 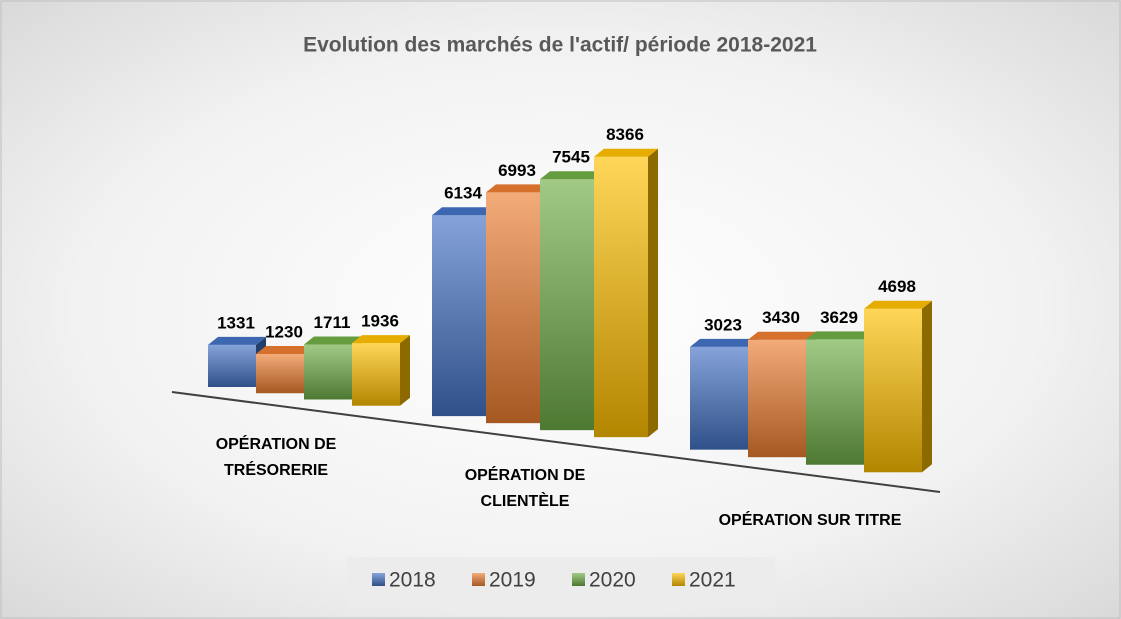 What do you see at coordinates (380, 321) in the screenshot?
I see `data-label: 1936` at bounding box center [380, 321].